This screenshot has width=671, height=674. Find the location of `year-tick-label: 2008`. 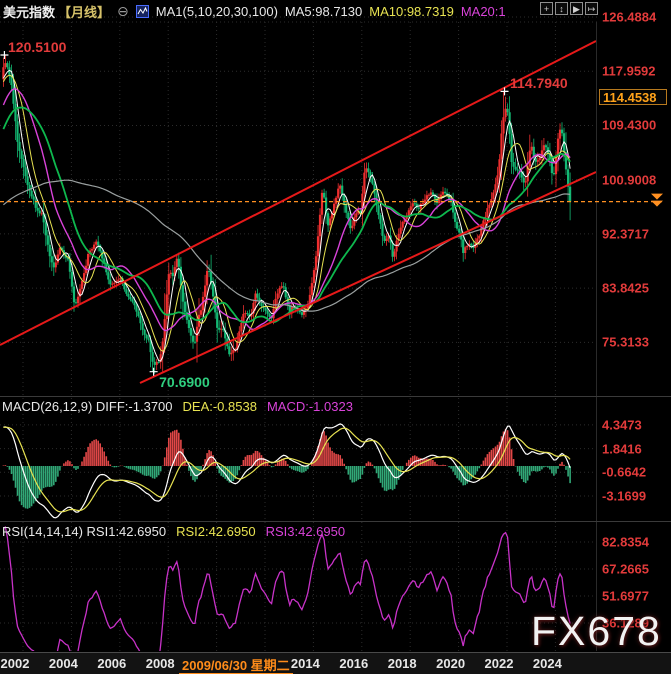

year-tick-label: 2008 is located at coordinates (160, 663).